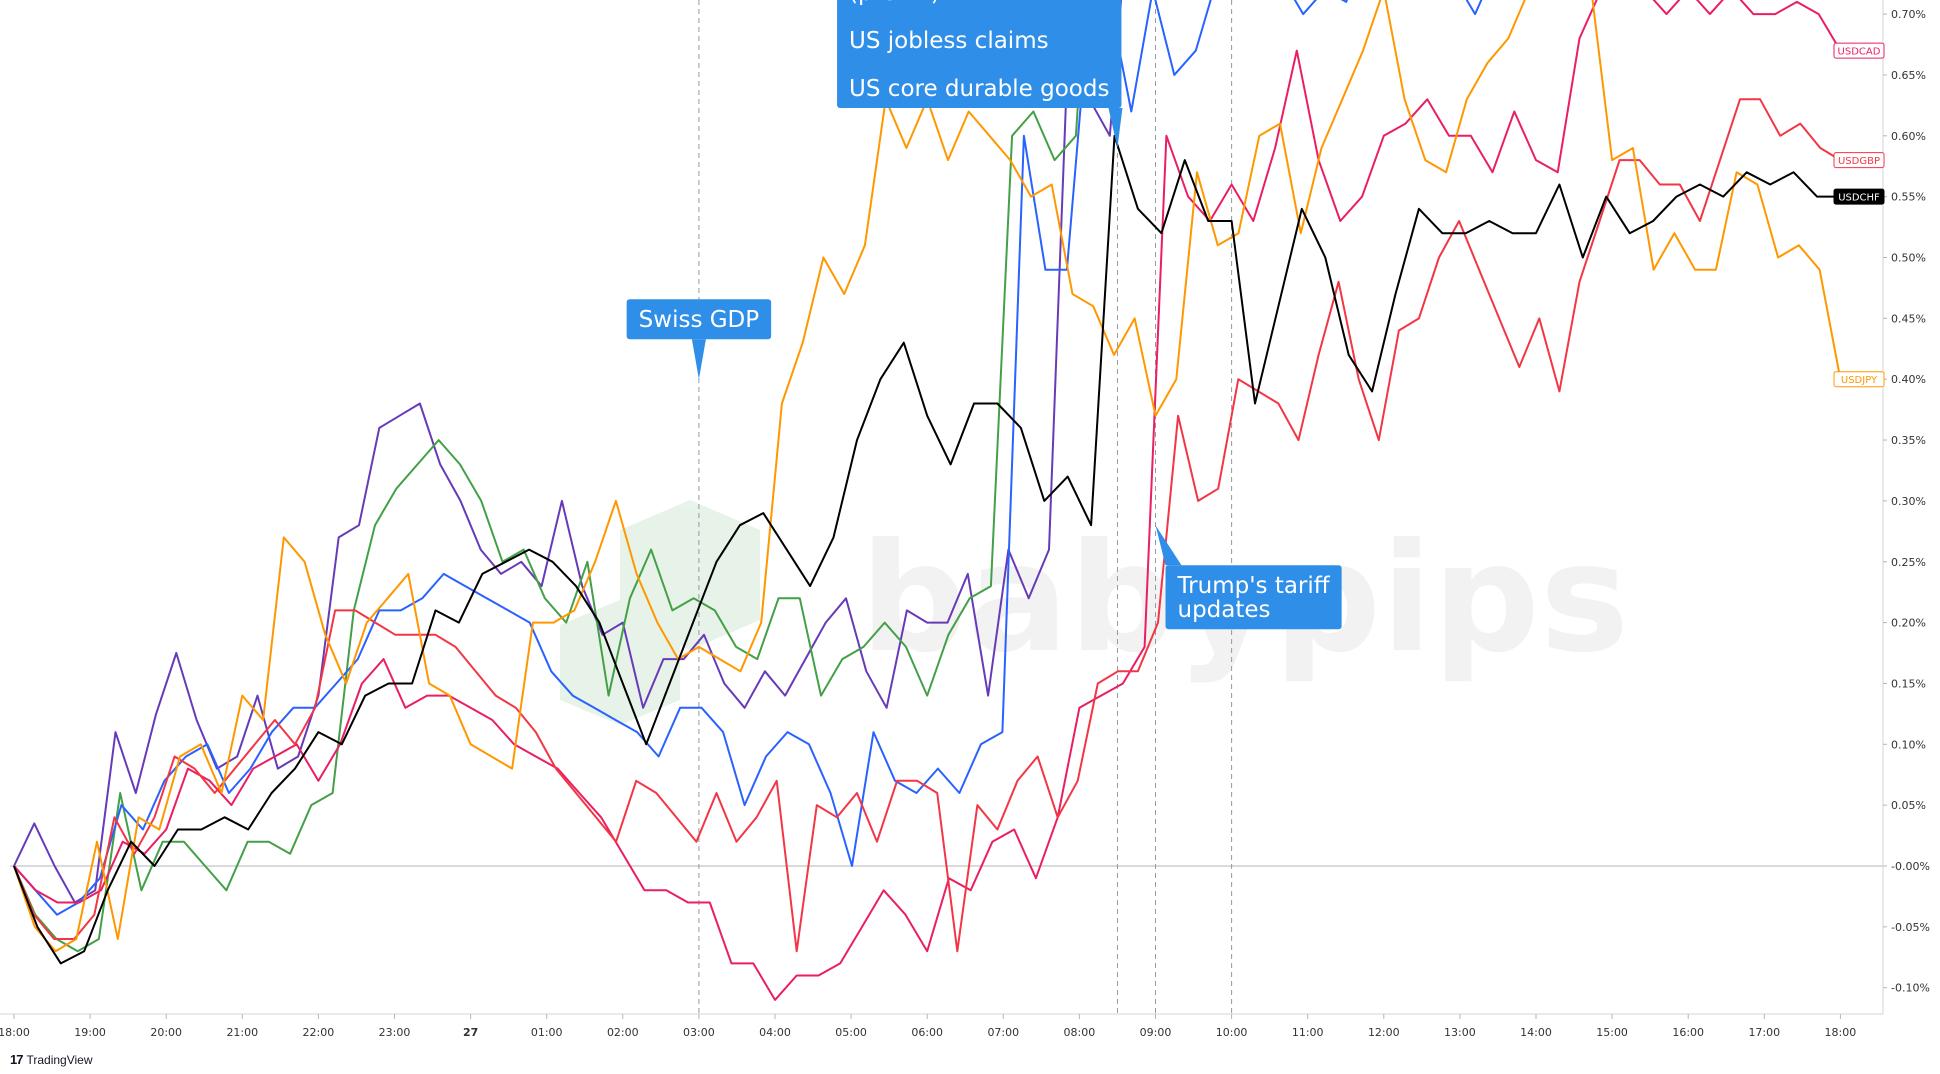  Describe the element at coordinates (1908, 623) in the screenshot. I see `y-tick-label: 0.20%` at that location.